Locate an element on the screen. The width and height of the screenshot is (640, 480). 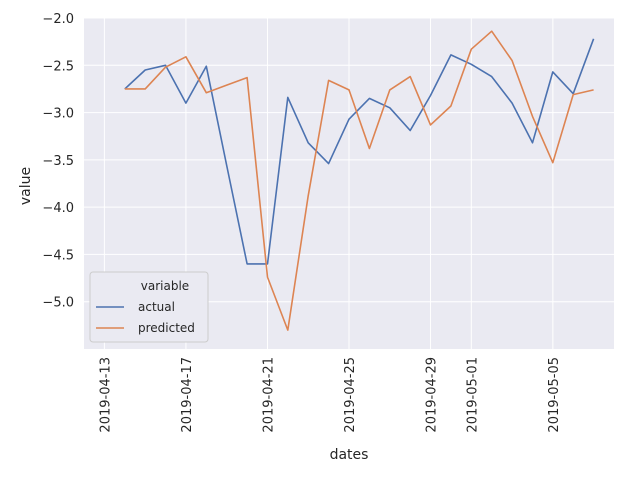
legend-box is located at coordinates (149, 307).